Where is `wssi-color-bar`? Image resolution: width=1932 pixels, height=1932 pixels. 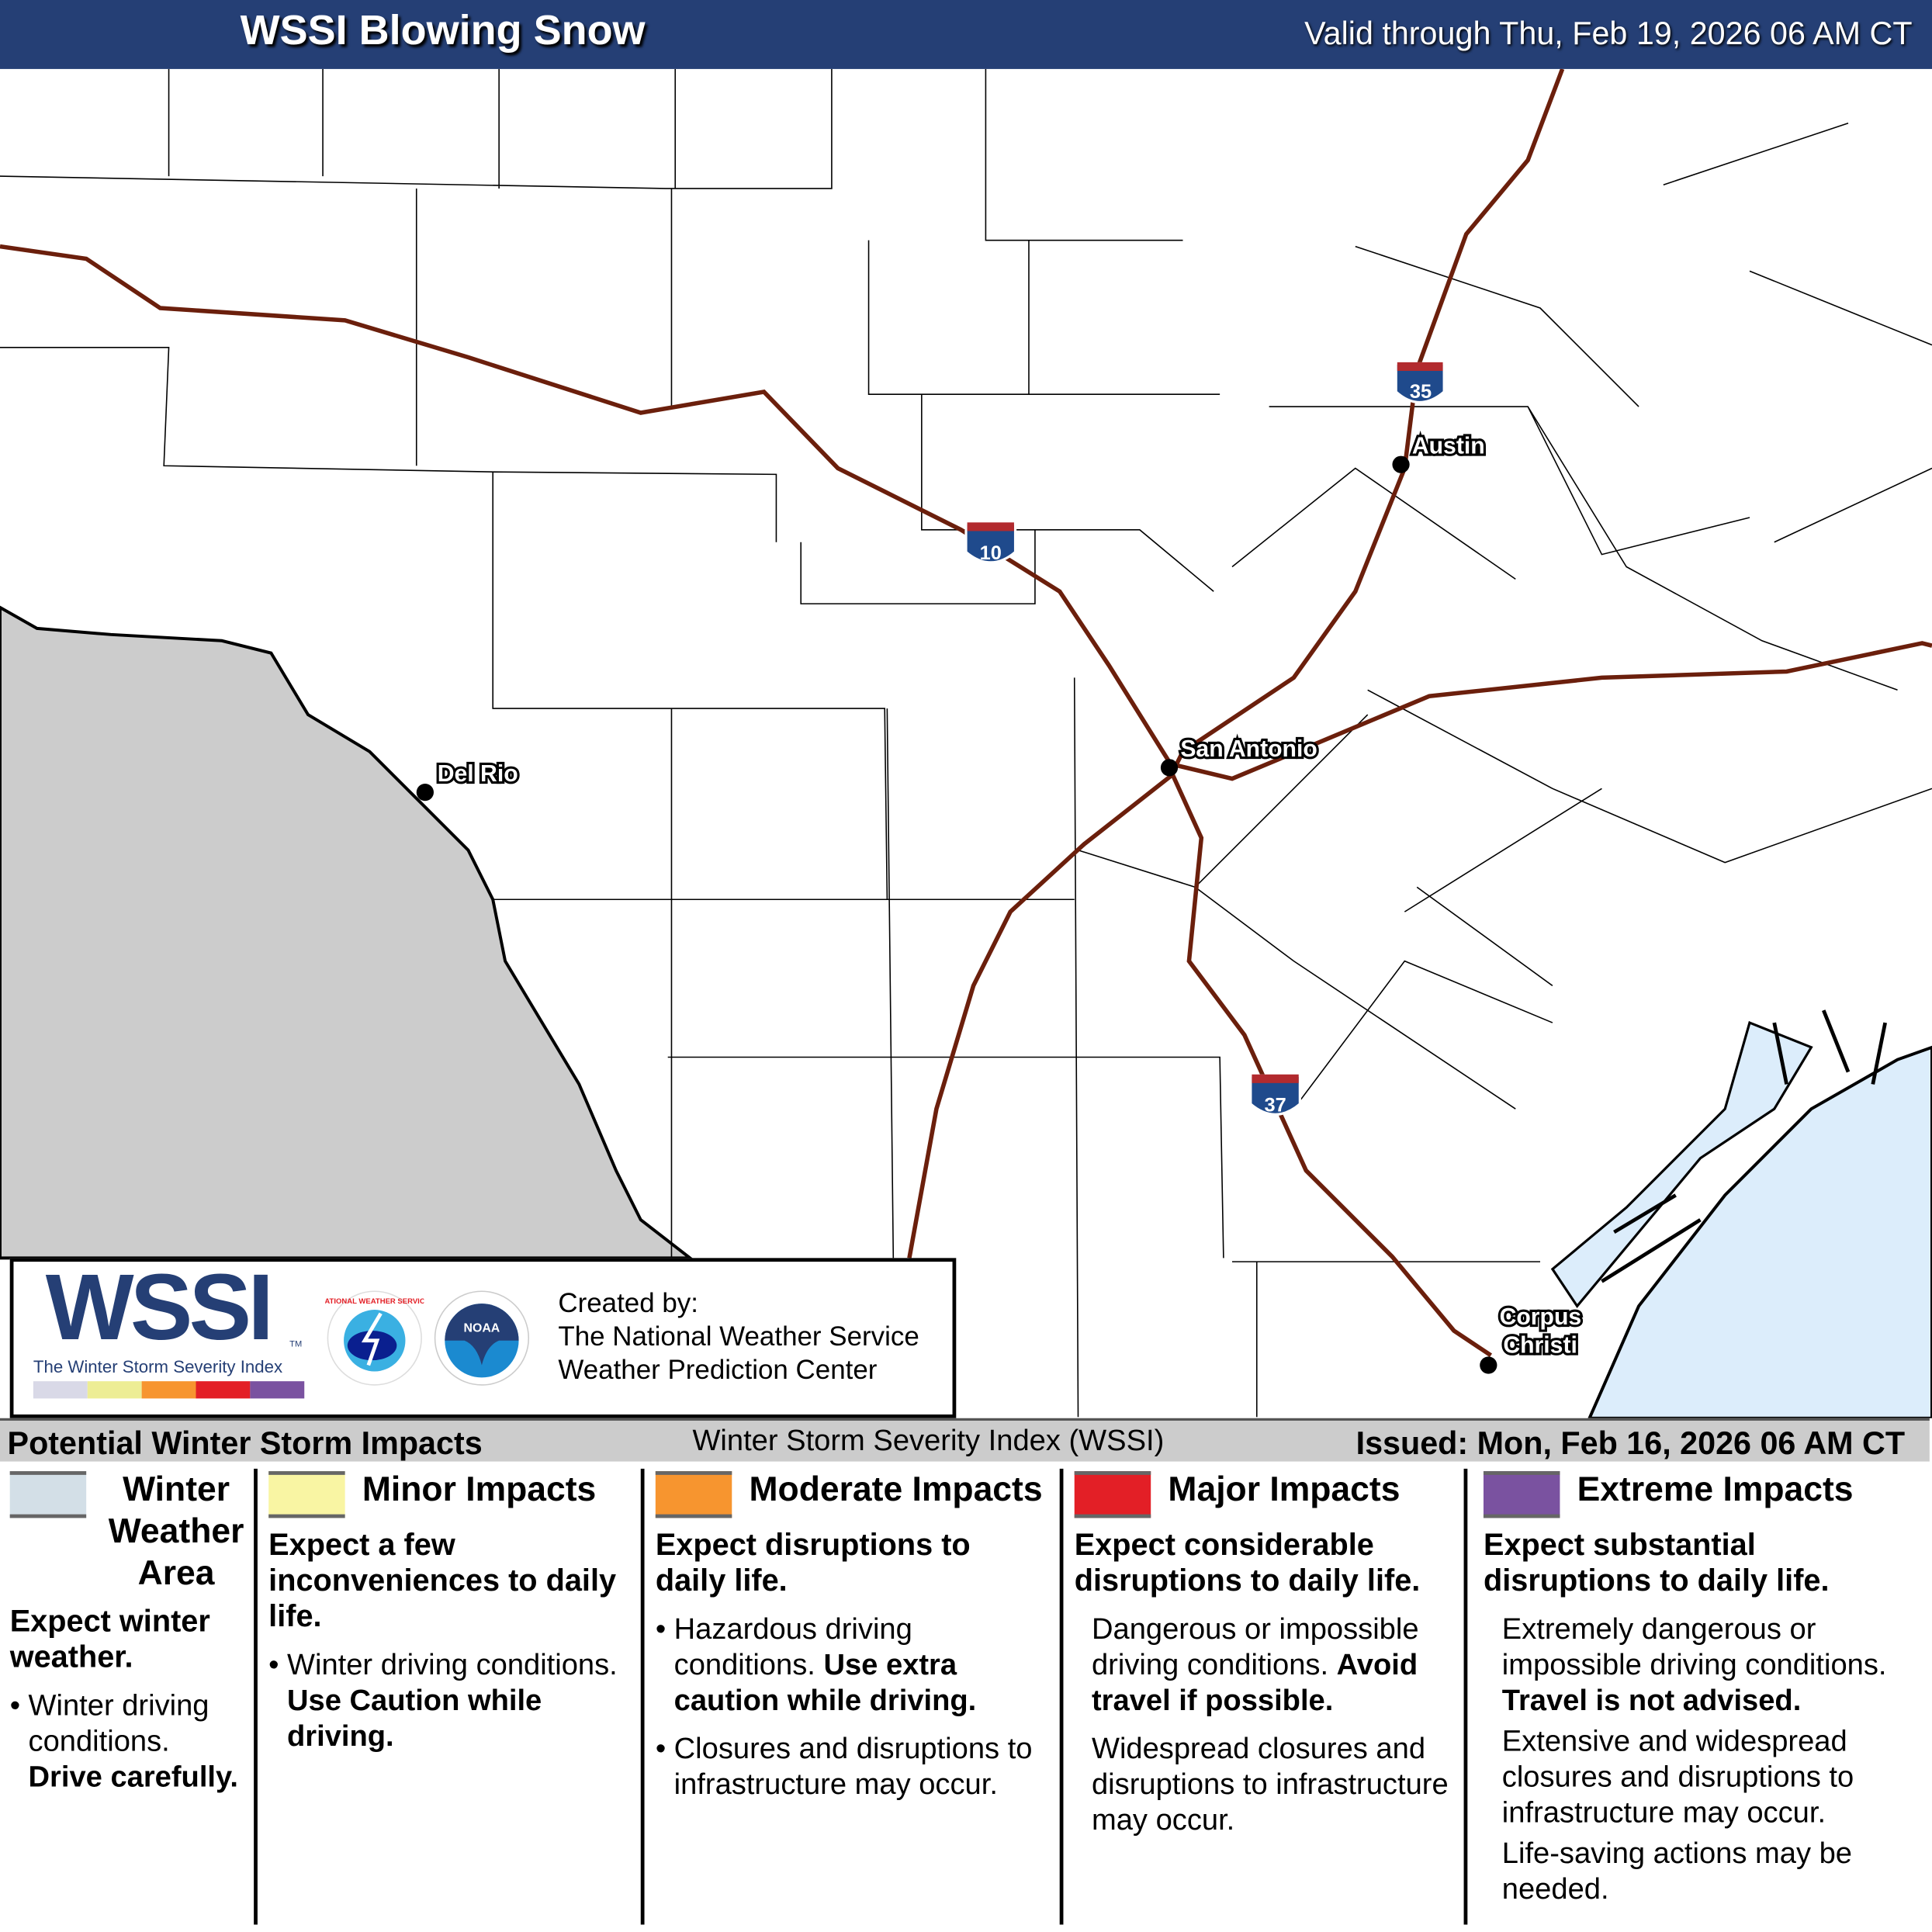
wssi-color-bar is located at coordinates (169, 1390).